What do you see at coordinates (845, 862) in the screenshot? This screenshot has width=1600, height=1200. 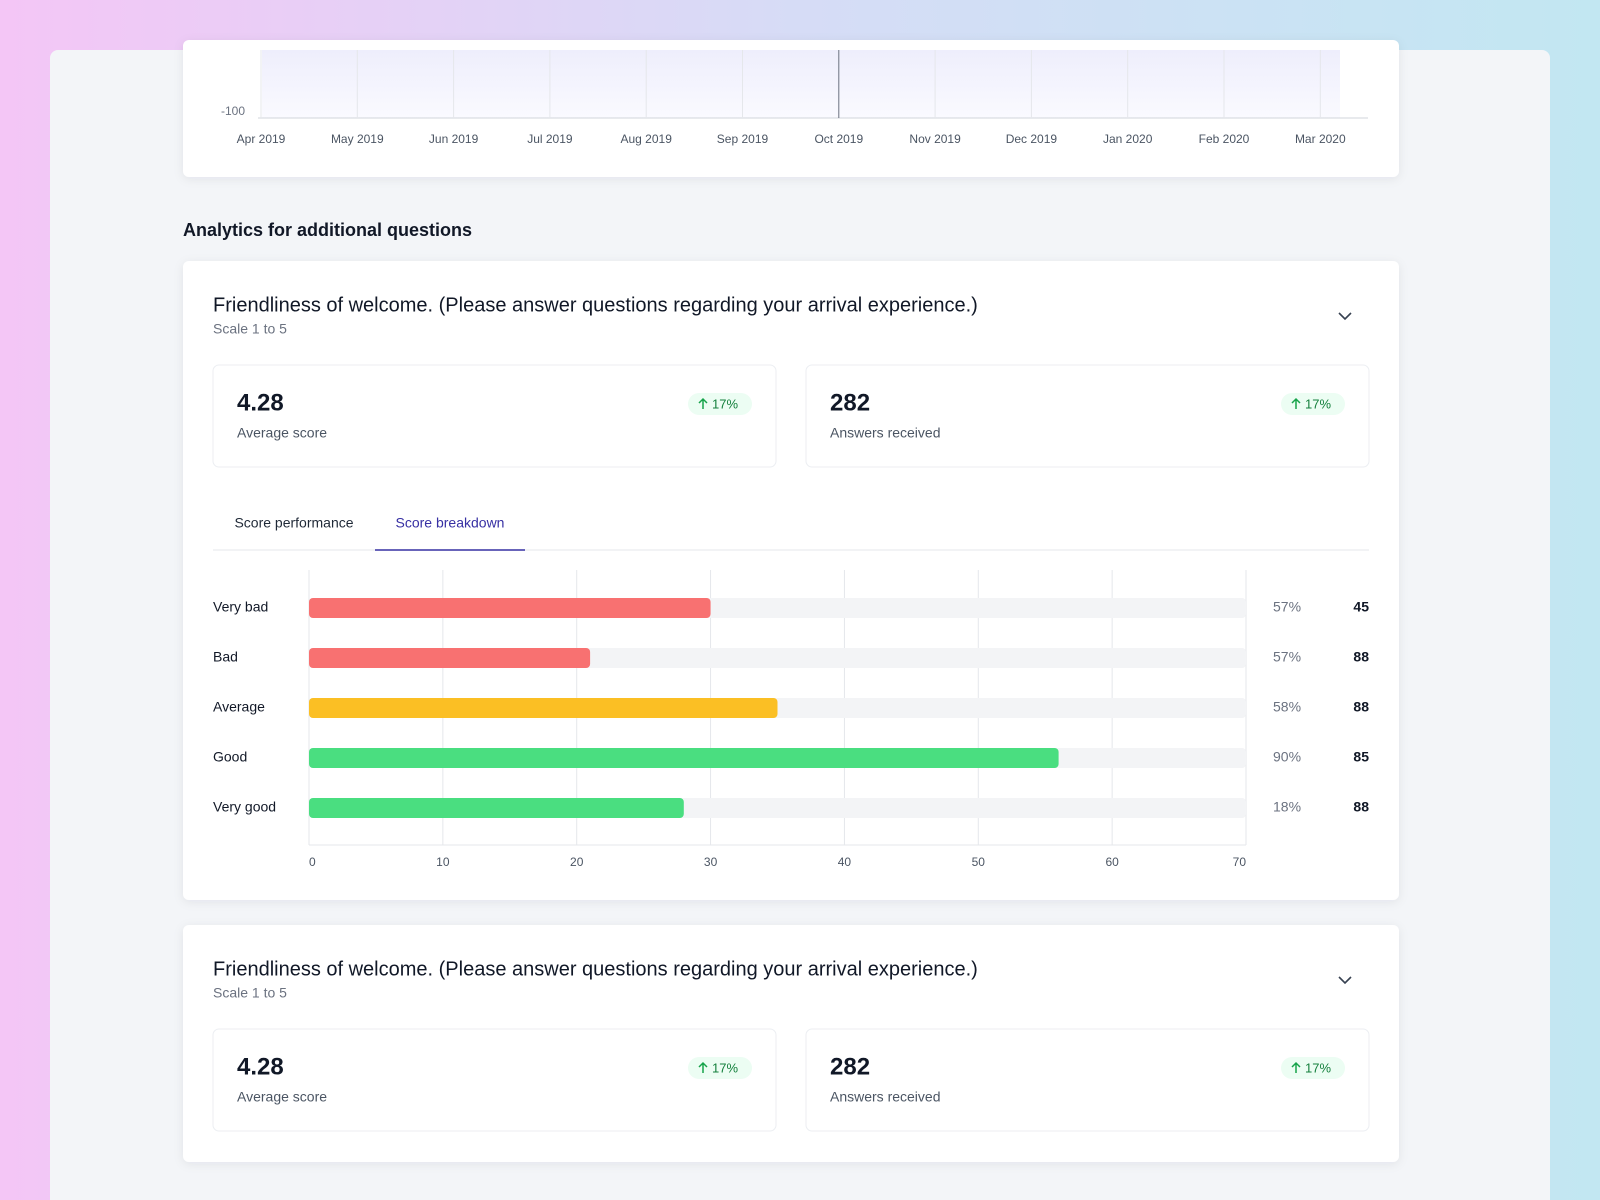 I see `x-tick-label: 40` at bounding box center [845, 862].